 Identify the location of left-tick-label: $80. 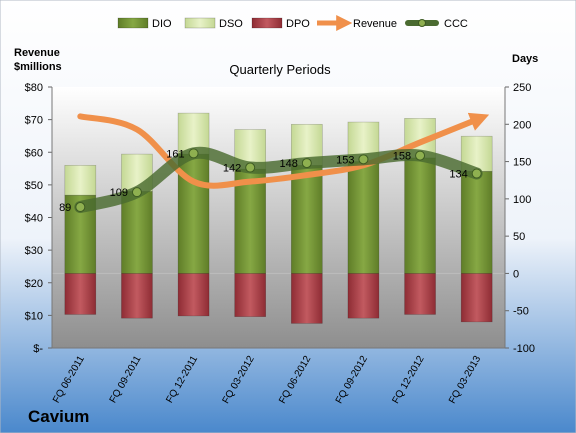
(34, 88).